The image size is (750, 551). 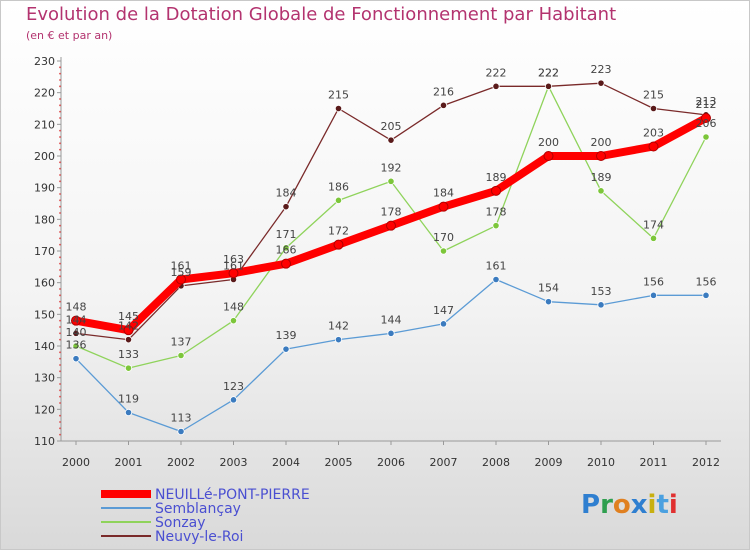 I want to click on x-tick-label: 2011, so click(x=654, y=462).